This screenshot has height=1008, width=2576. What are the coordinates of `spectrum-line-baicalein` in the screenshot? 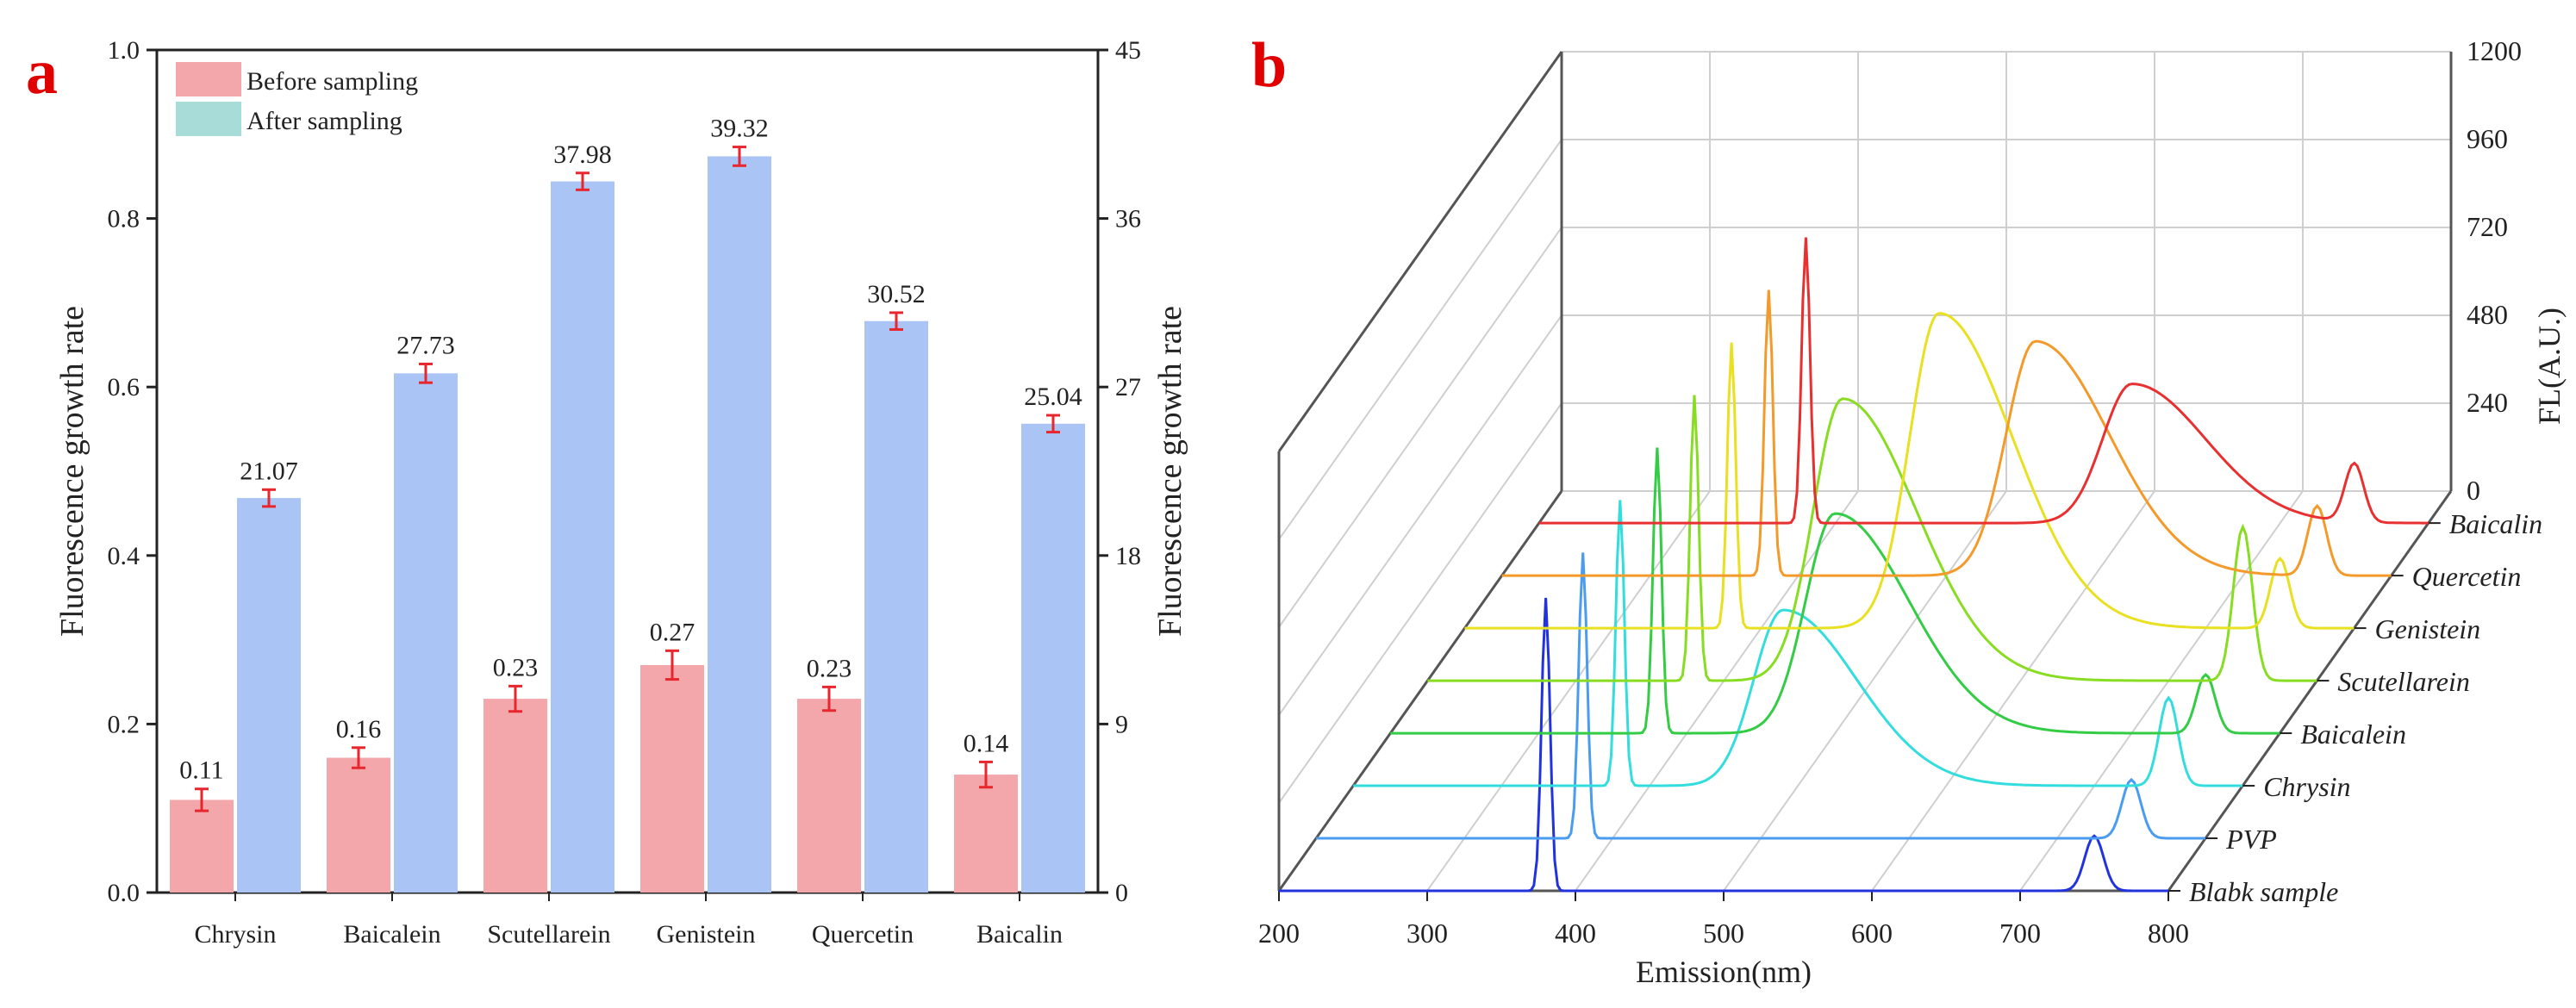 It's located at (1835, 591).